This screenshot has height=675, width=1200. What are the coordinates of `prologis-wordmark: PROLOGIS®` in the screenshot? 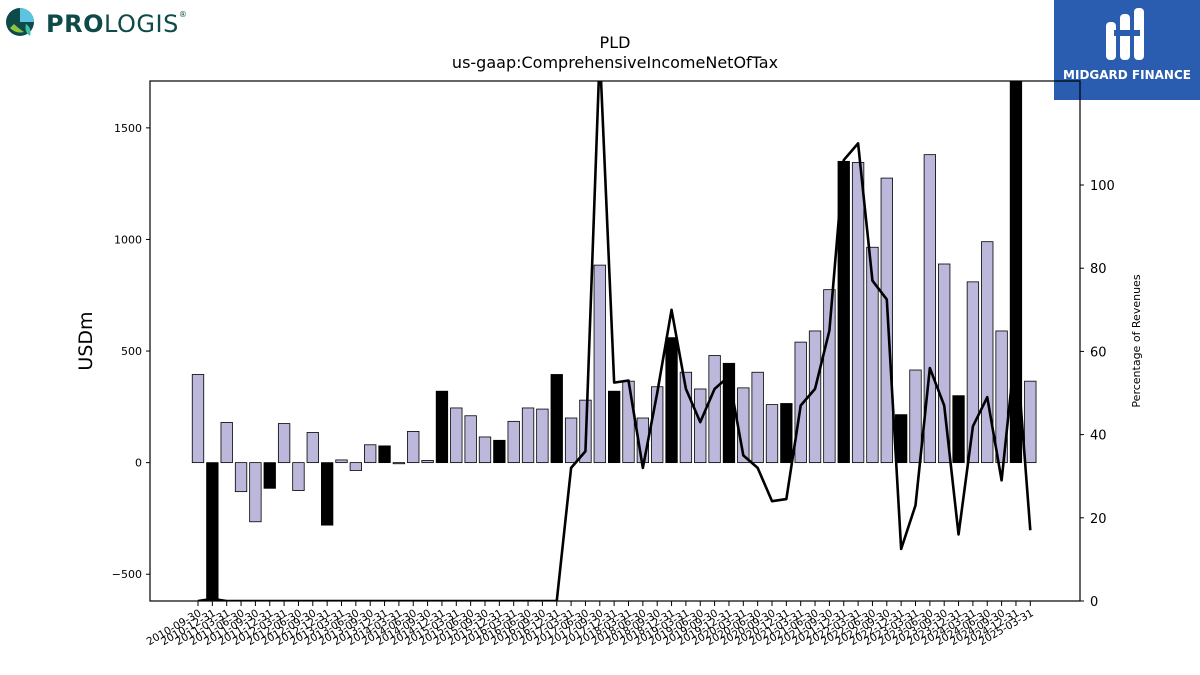 It's located at (117, 24).